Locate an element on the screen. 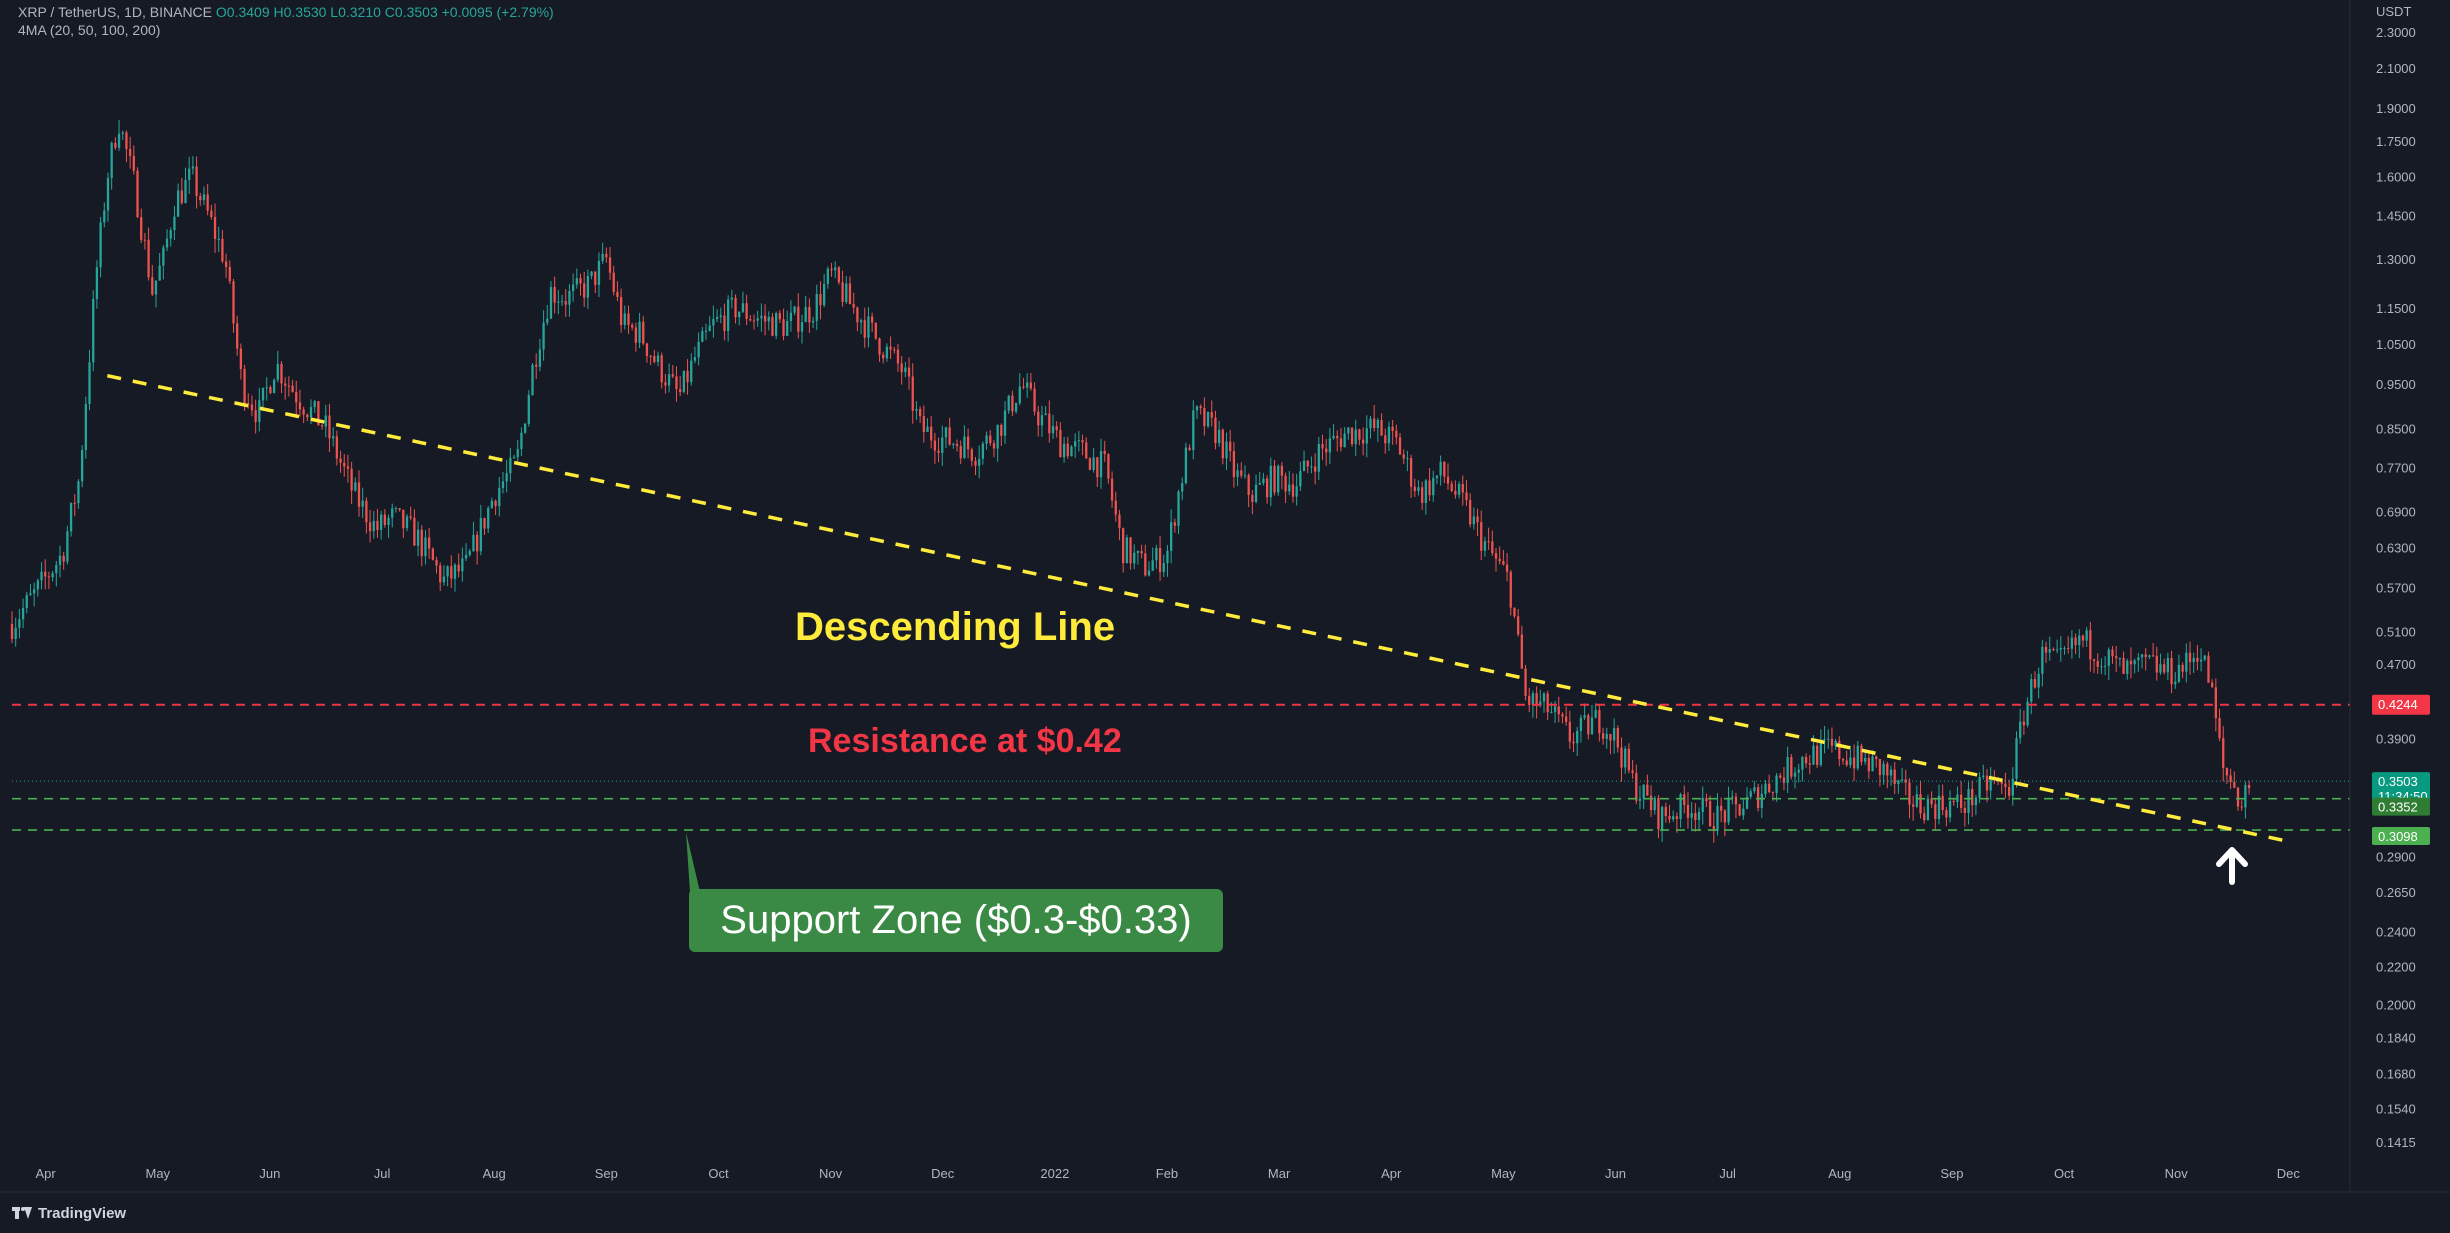  y-tick-label: 0.7700 is located at coordinates (2396, 468).